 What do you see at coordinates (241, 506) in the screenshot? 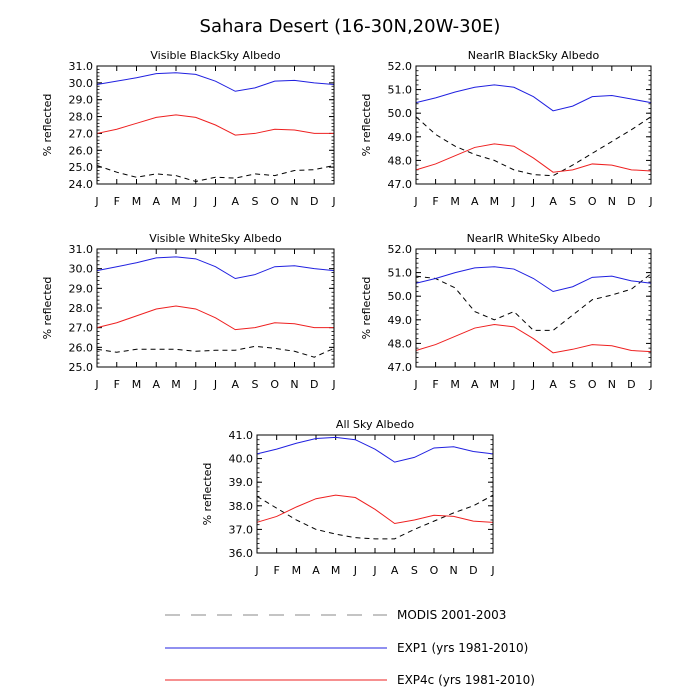
I see `y-tick-label: 38.0` at bounding box center [241, 506].